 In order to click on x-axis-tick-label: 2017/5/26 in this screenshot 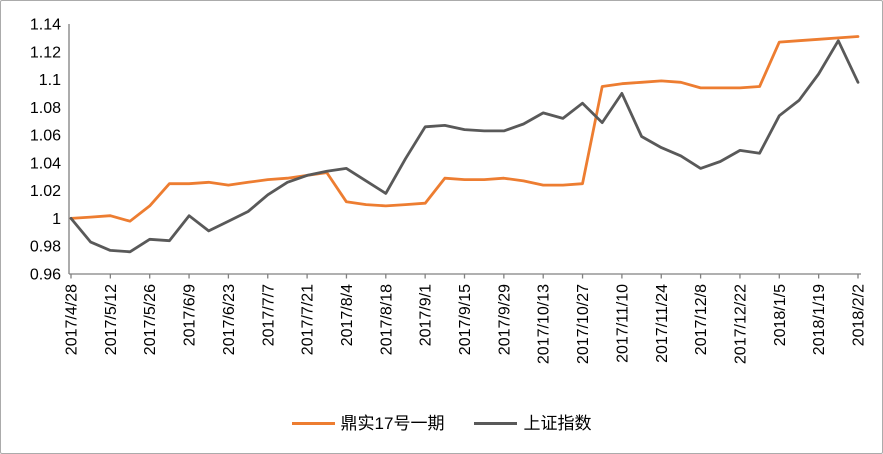, I will do `click(150, 319)`.